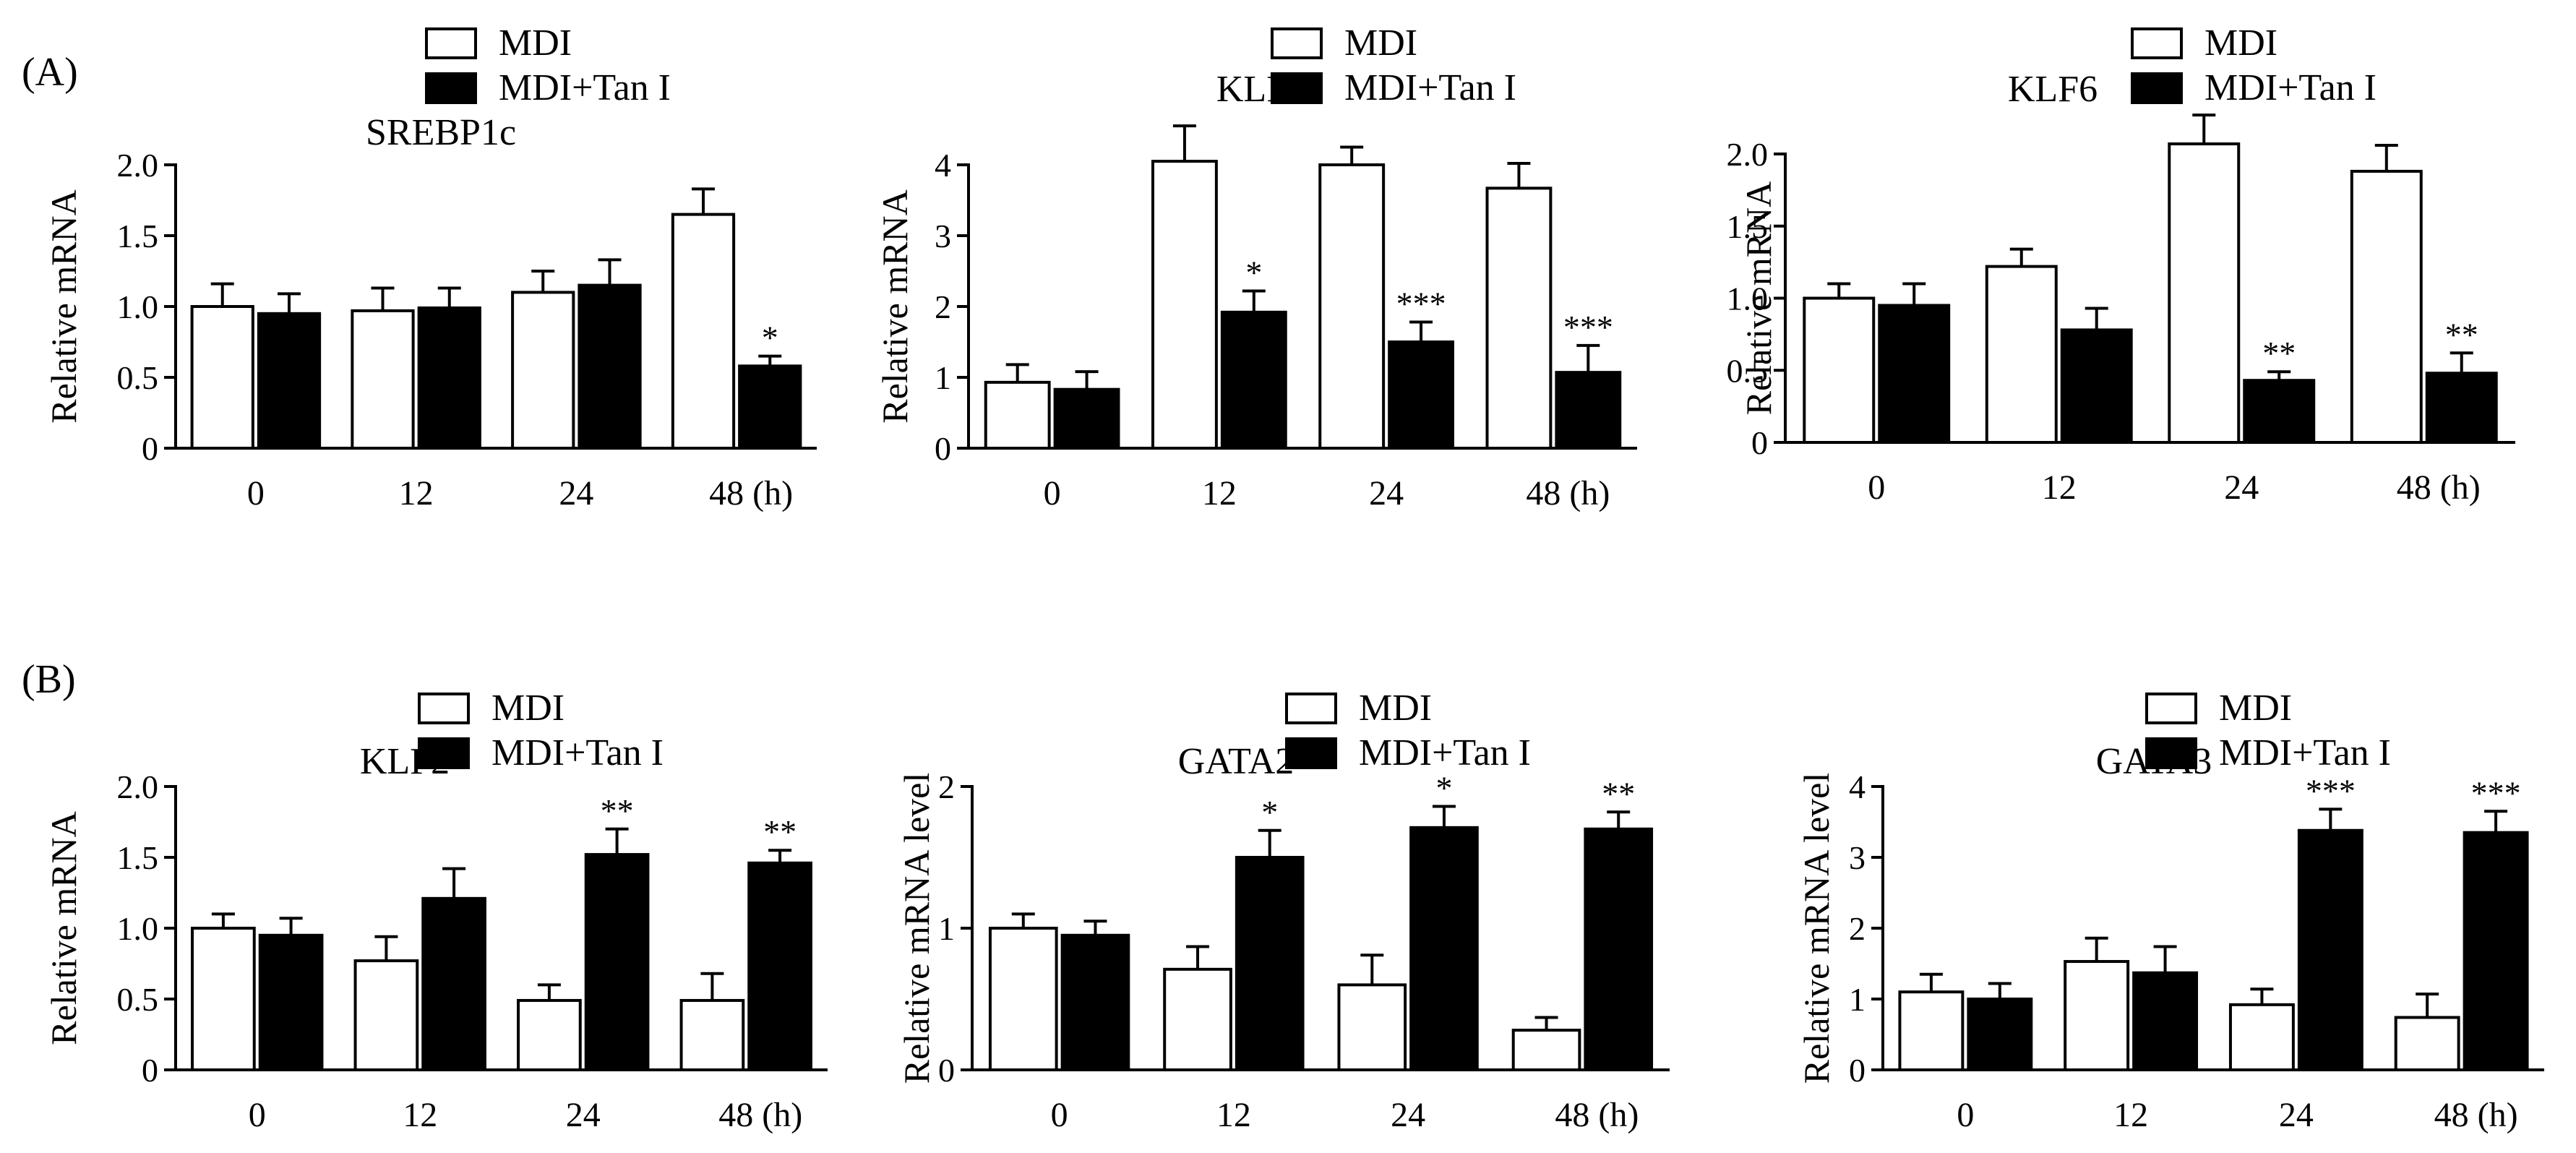 This screenshot has width=2576, height=1153. I want to click on y-axis-label: Relative mRNA level, so click(917, 929).